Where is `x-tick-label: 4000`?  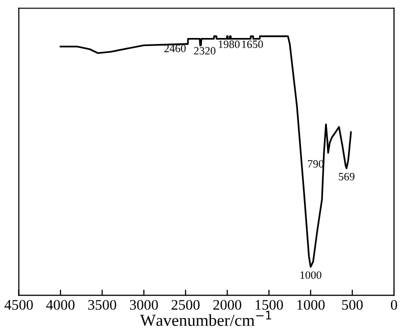
x-tick-label: 4000 is located at coordinates (60, 305).